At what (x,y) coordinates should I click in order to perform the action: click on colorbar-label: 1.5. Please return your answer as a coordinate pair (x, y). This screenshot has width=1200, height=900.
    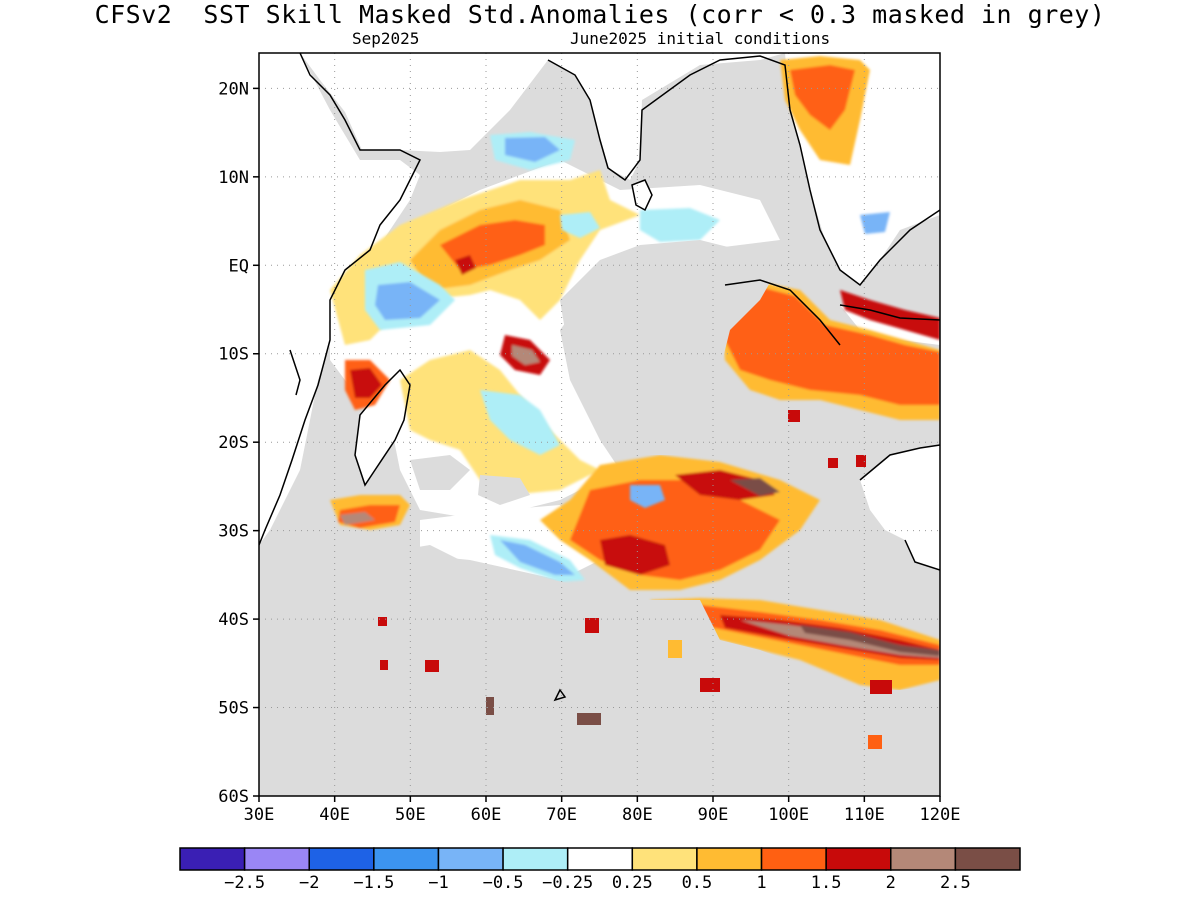
    Looking at the image, I should click on (826, 883).